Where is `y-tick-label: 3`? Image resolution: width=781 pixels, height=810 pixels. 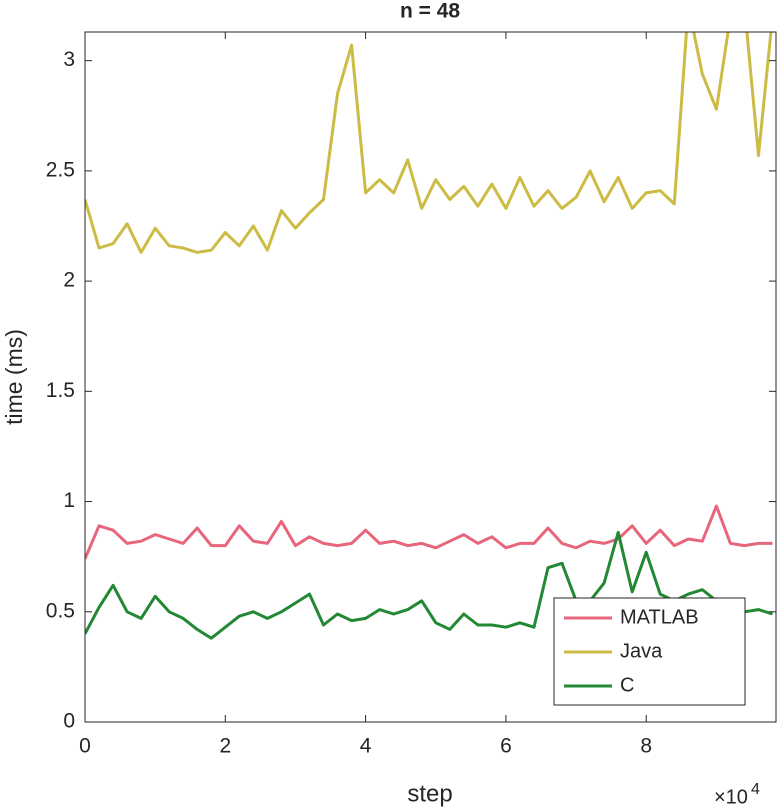
y-tick-label: 3 is located at coordinates (69, 59).